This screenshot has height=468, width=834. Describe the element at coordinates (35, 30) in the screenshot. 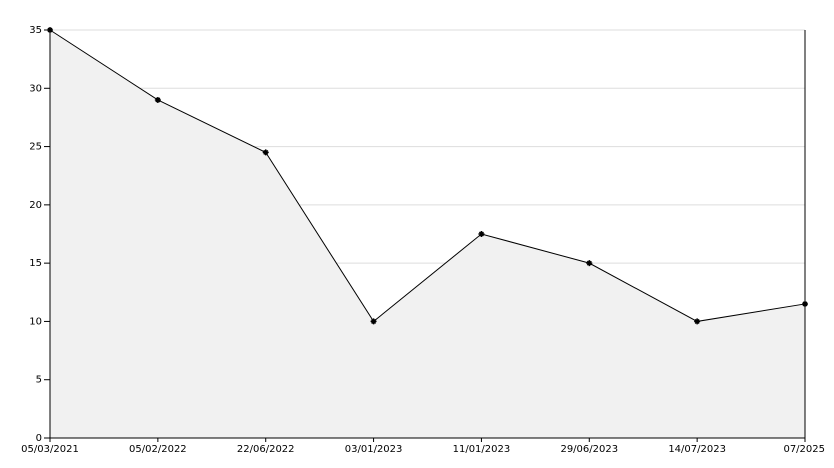

I see `y-tick-label: 35` at that location.